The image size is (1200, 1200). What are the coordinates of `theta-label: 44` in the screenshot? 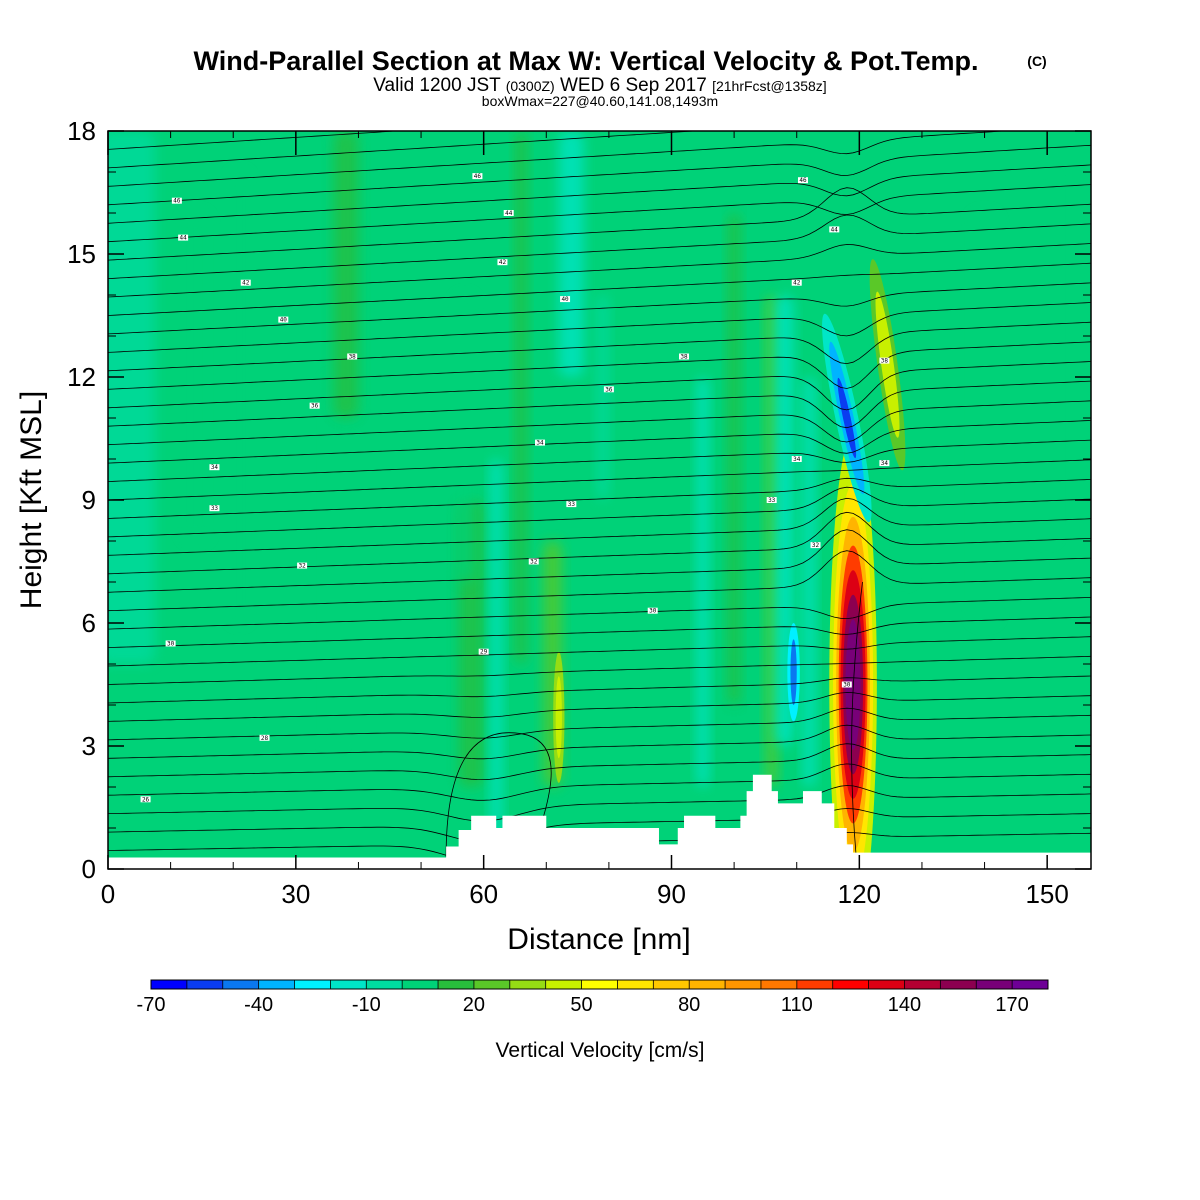 It's located at (184, 238).